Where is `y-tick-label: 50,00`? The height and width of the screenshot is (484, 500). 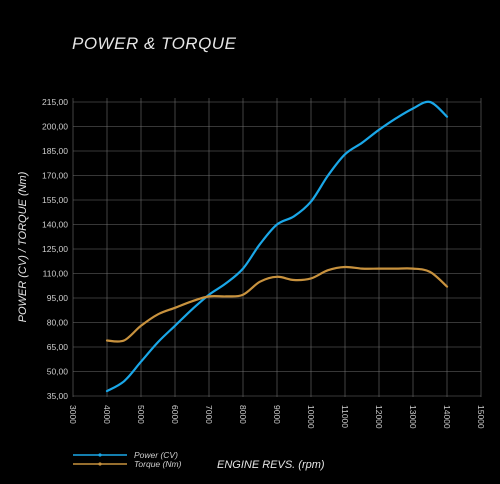 y-tick-label: 50,00 is located at coordinates (58, 372).